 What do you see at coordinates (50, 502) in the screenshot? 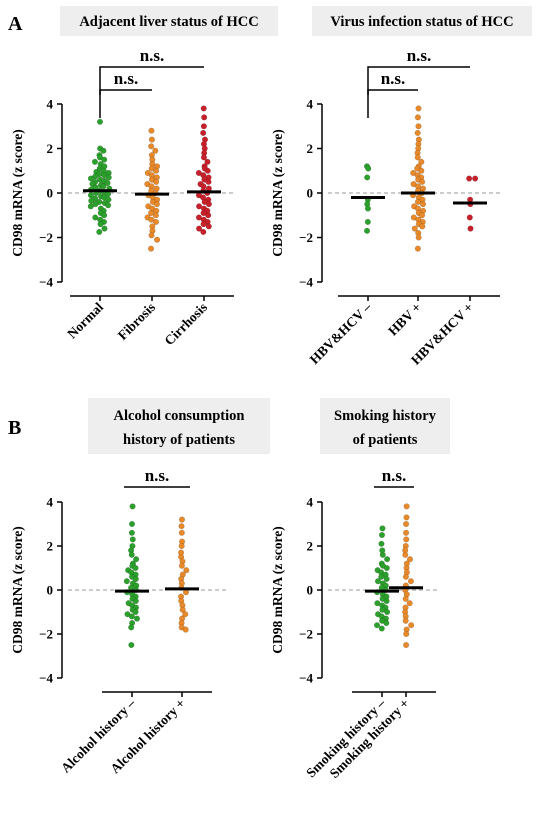
I see `y-tick-label: 4` at bounding box center [50, 502].